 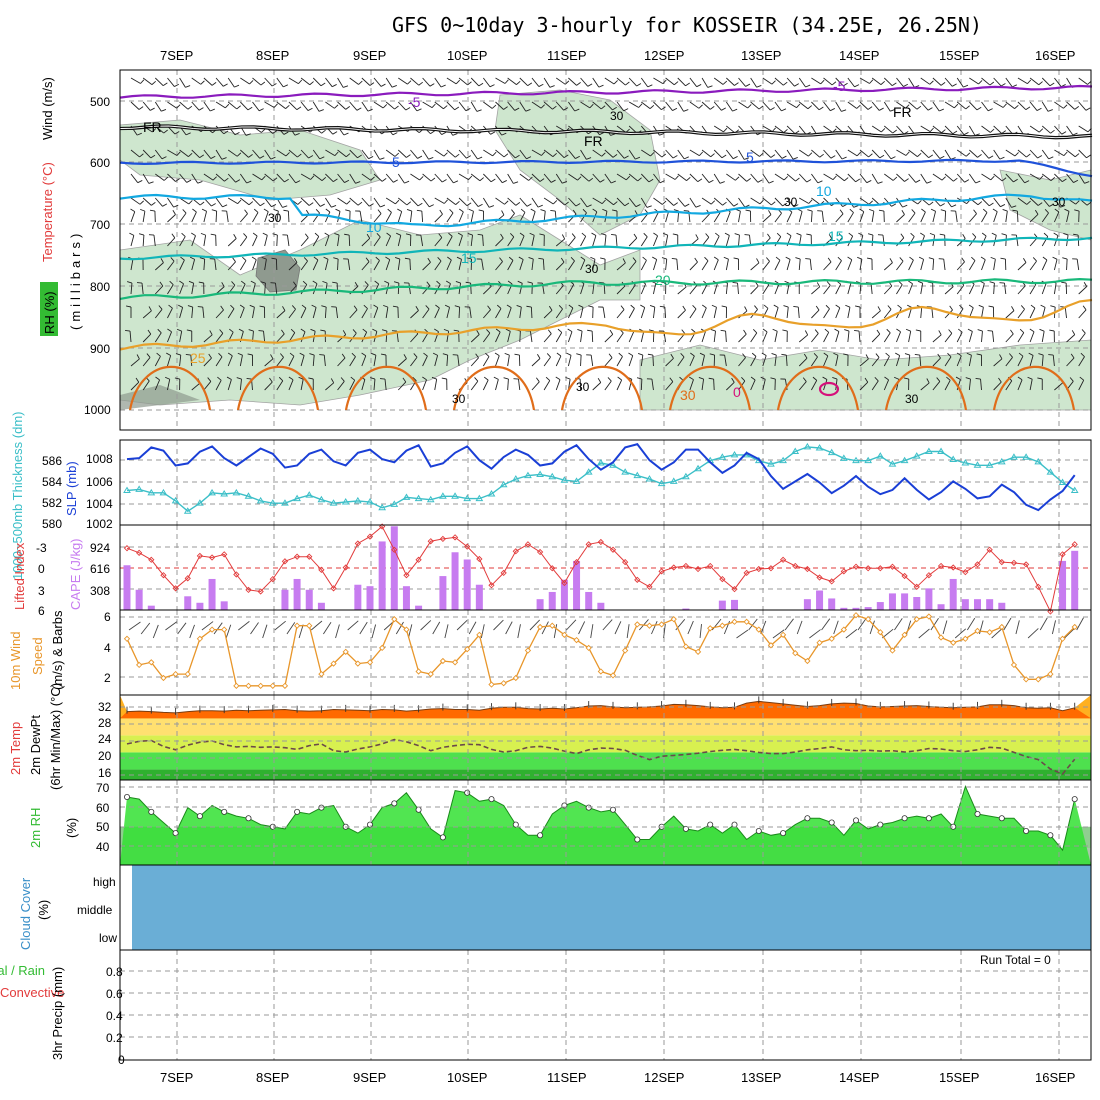 What do you see at coordinates (469, 258) in the screenshot?
I see `contour-label-15: 15` at bounding box center [469, 258].